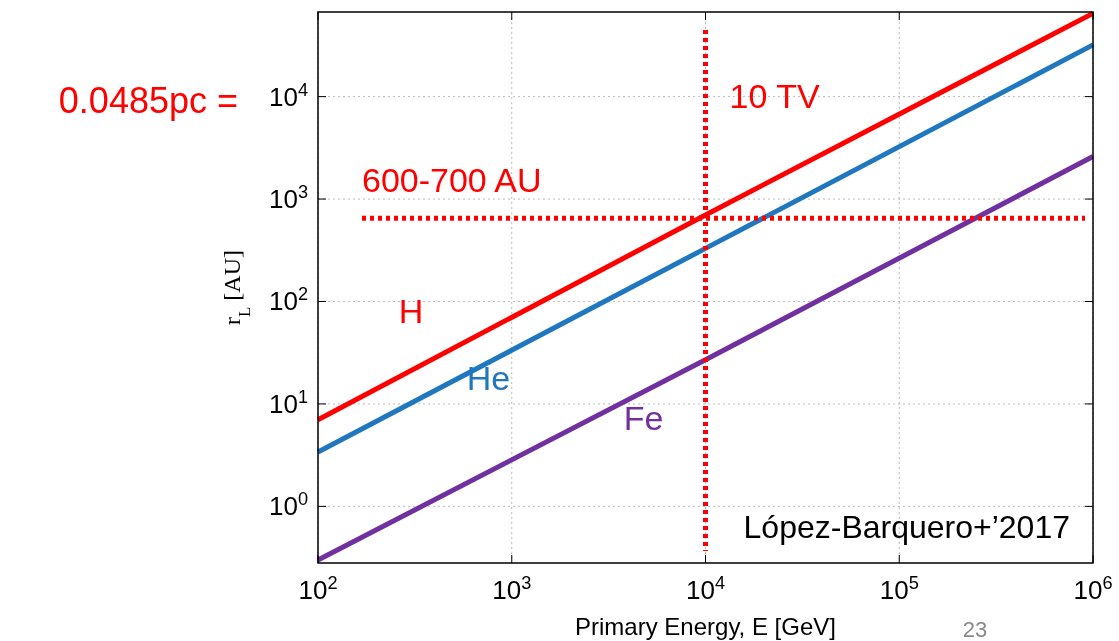 The image size is (1119, 641). I want to click on series-label: H, so click(411, 310).